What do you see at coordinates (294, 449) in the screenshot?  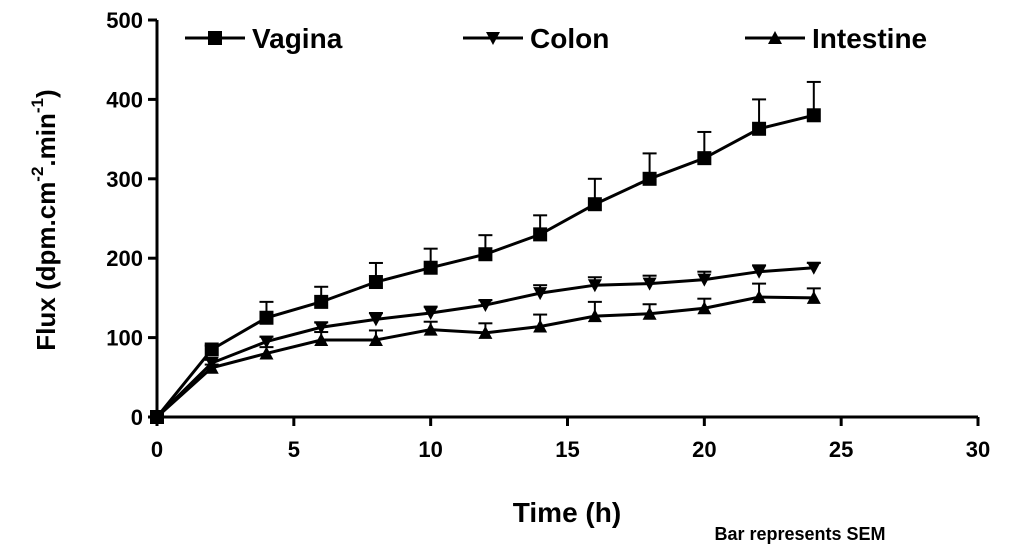 I see `x-tick-label: 5` at bounding box center [294, 449].